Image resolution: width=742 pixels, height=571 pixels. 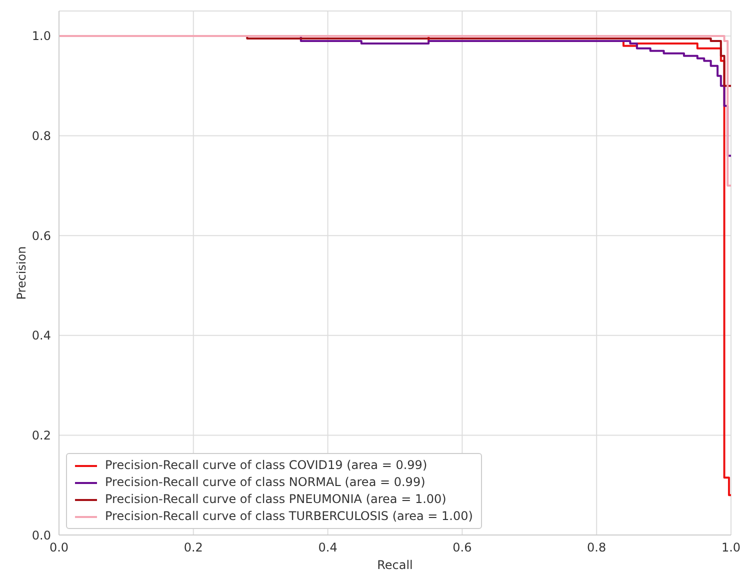 What do you see at coordinates (41, 535) in the screenshot?
I see `y-tick-label: 0.0` at bounding box center [41, 535].